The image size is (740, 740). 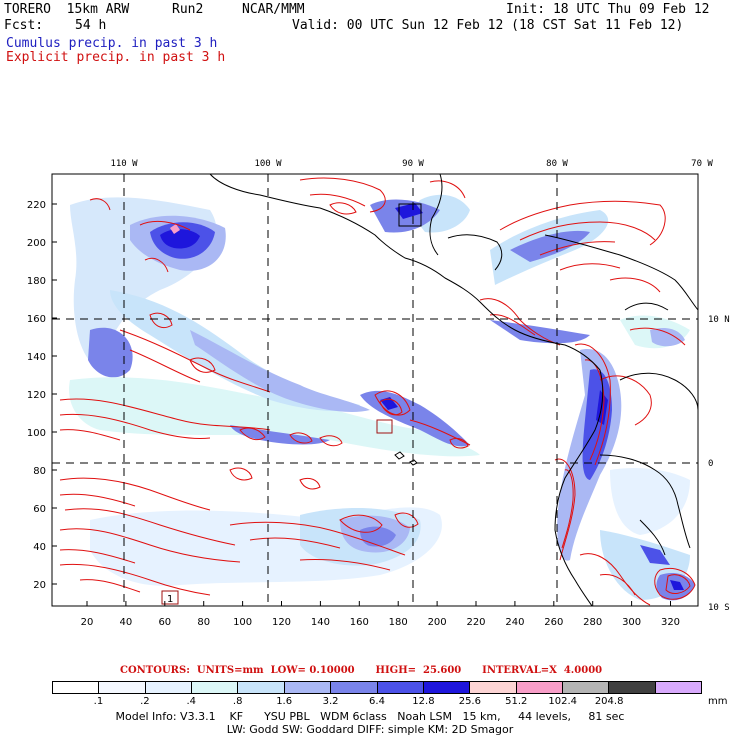 I want to click on x-tick-label: 80, so click(x=203, y=622).